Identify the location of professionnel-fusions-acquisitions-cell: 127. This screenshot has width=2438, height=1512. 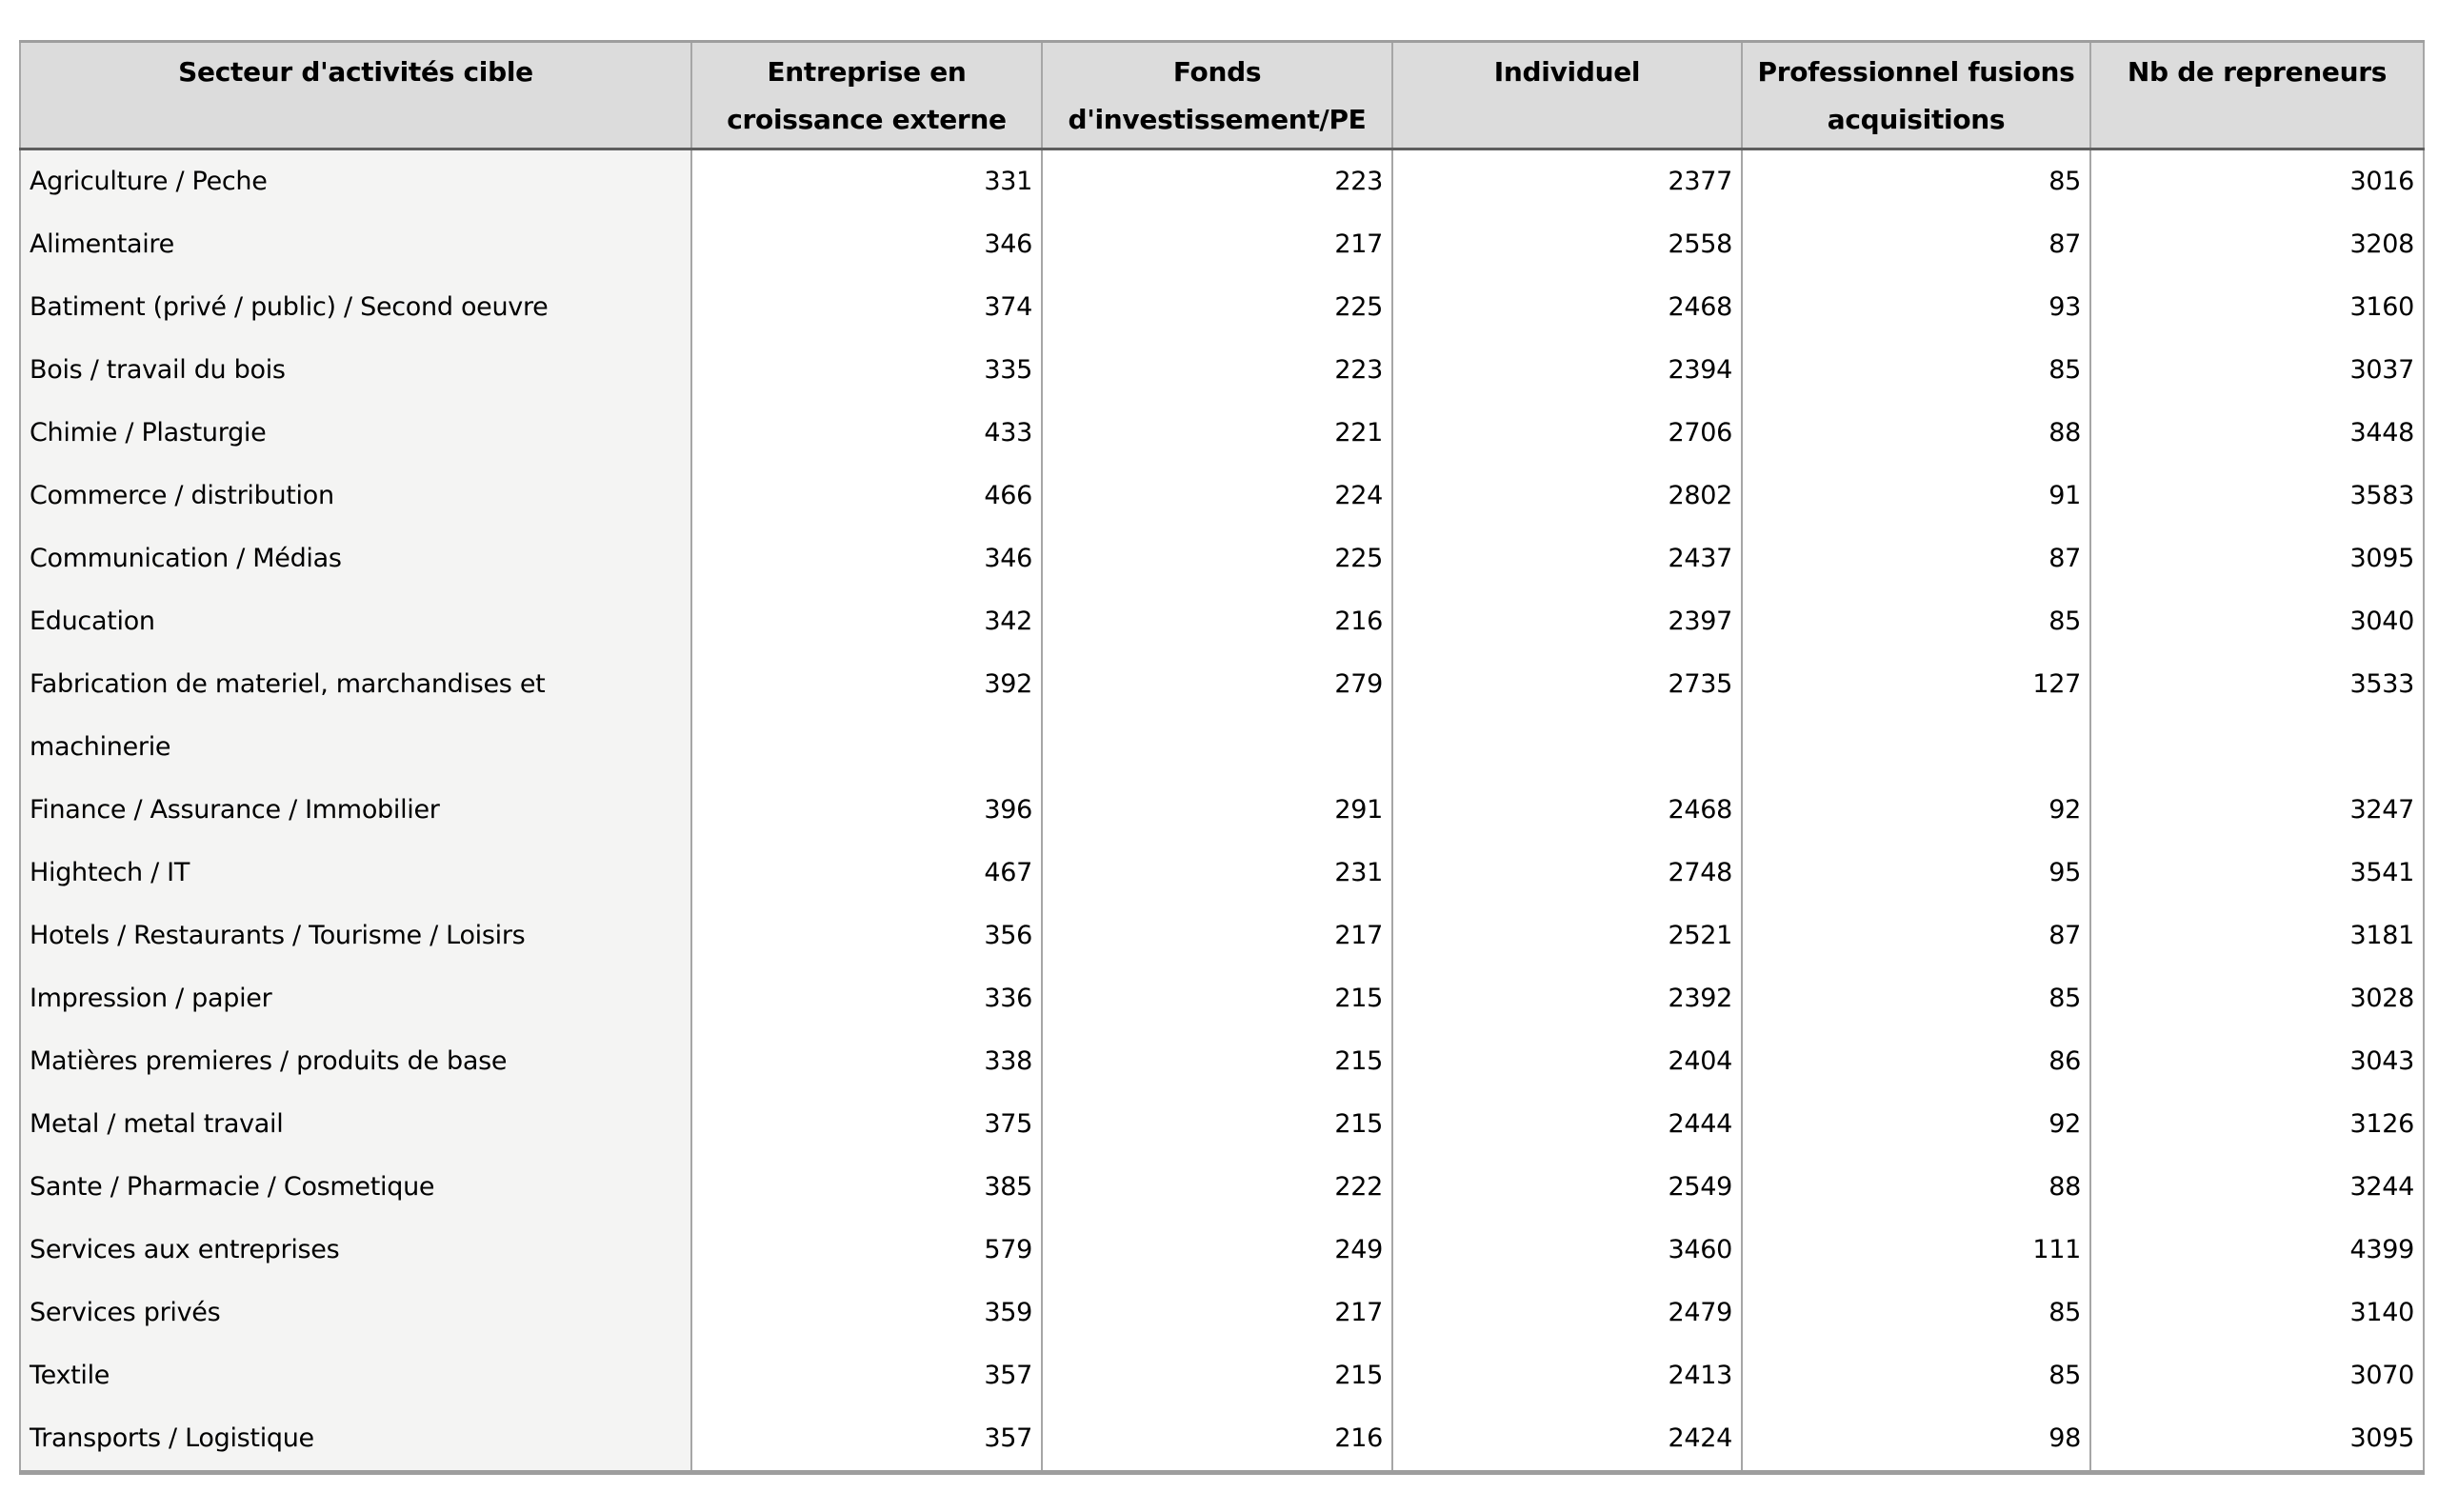
(1916, 716).